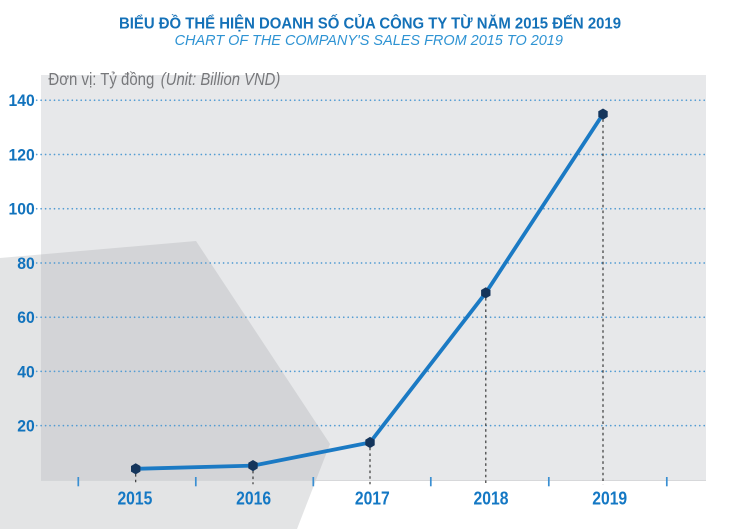 The image size is (735, 529). Describe the element at coordinates (609, 499) in the screenshot. I see `svg-text: 2019` at that location.